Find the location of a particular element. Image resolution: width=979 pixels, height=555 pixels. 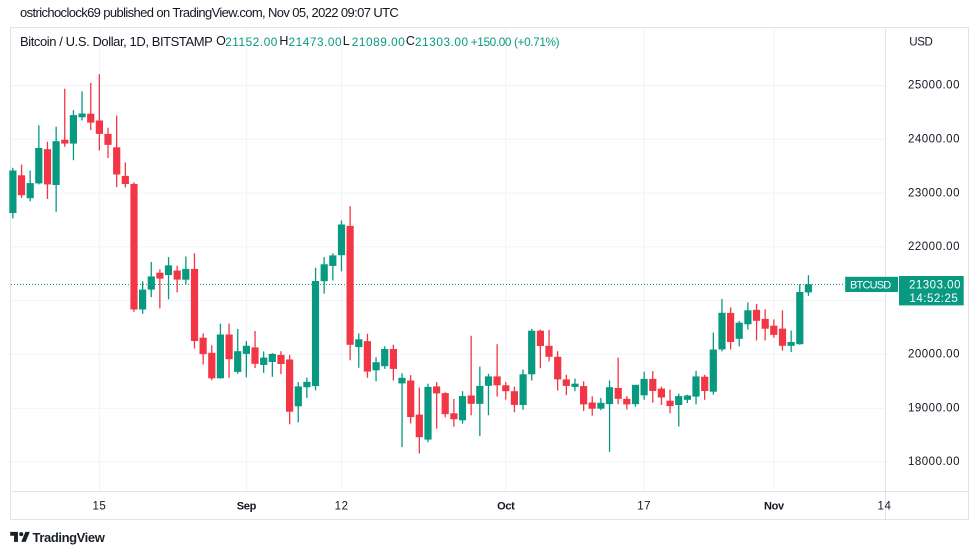

svg-text: 15 is located at coordinates (99, 507).